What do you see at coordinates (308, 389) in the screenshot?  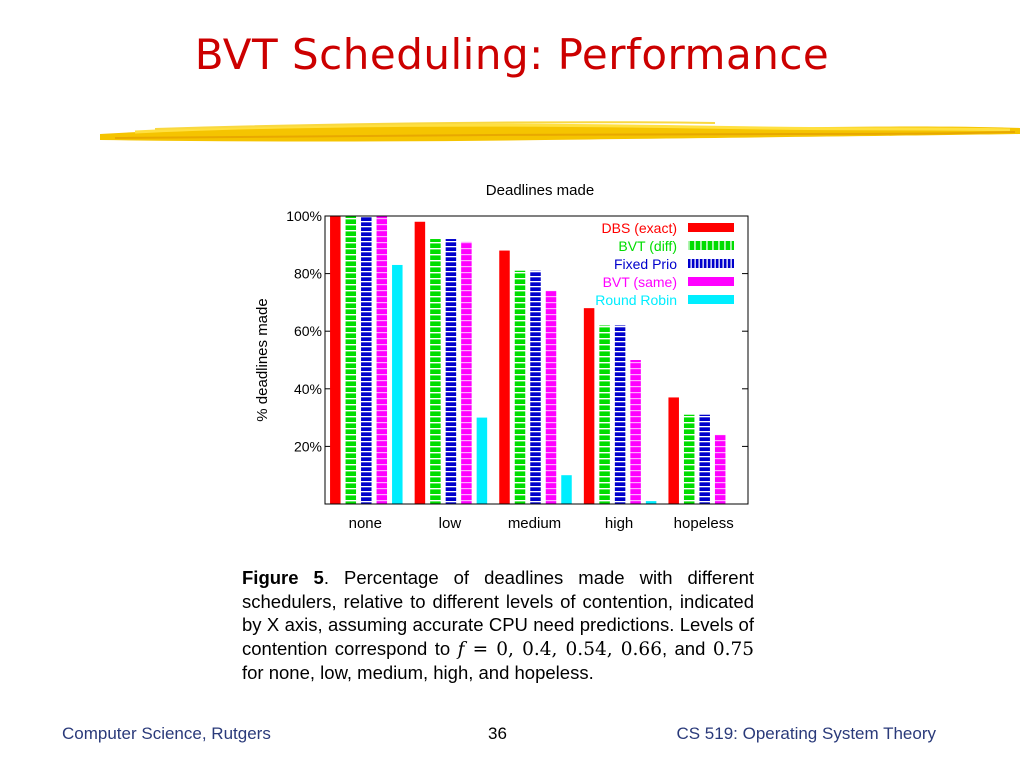 I see `y-tick-label: 40%` at bounding box center [308, 389].